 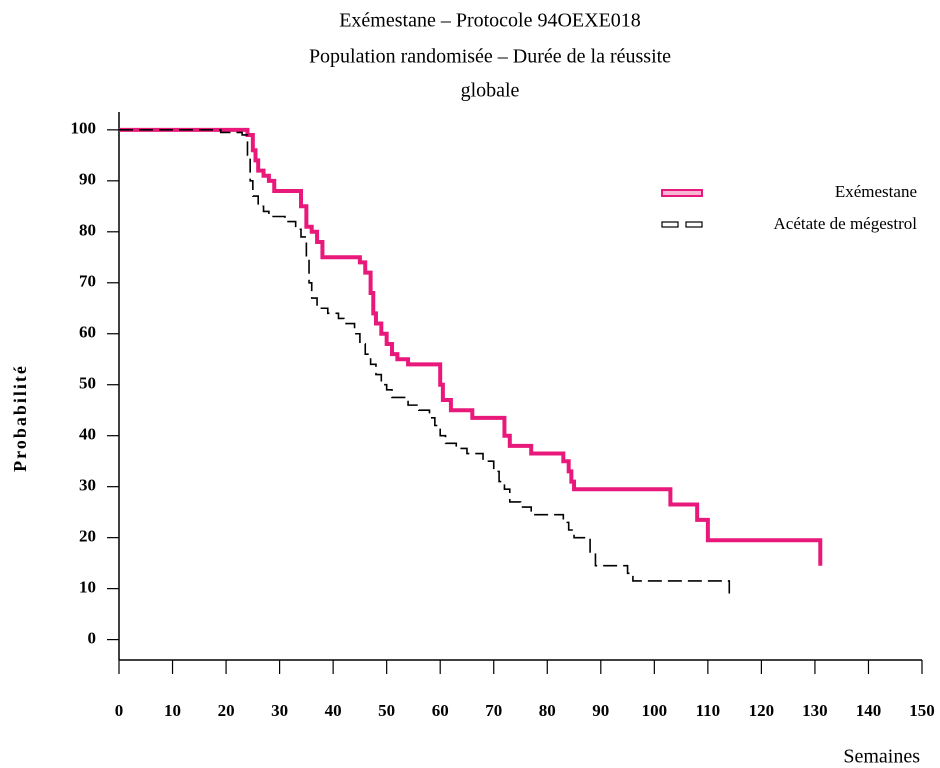 I want to click on x-tick-label: 20, so click(x=226, y=710).